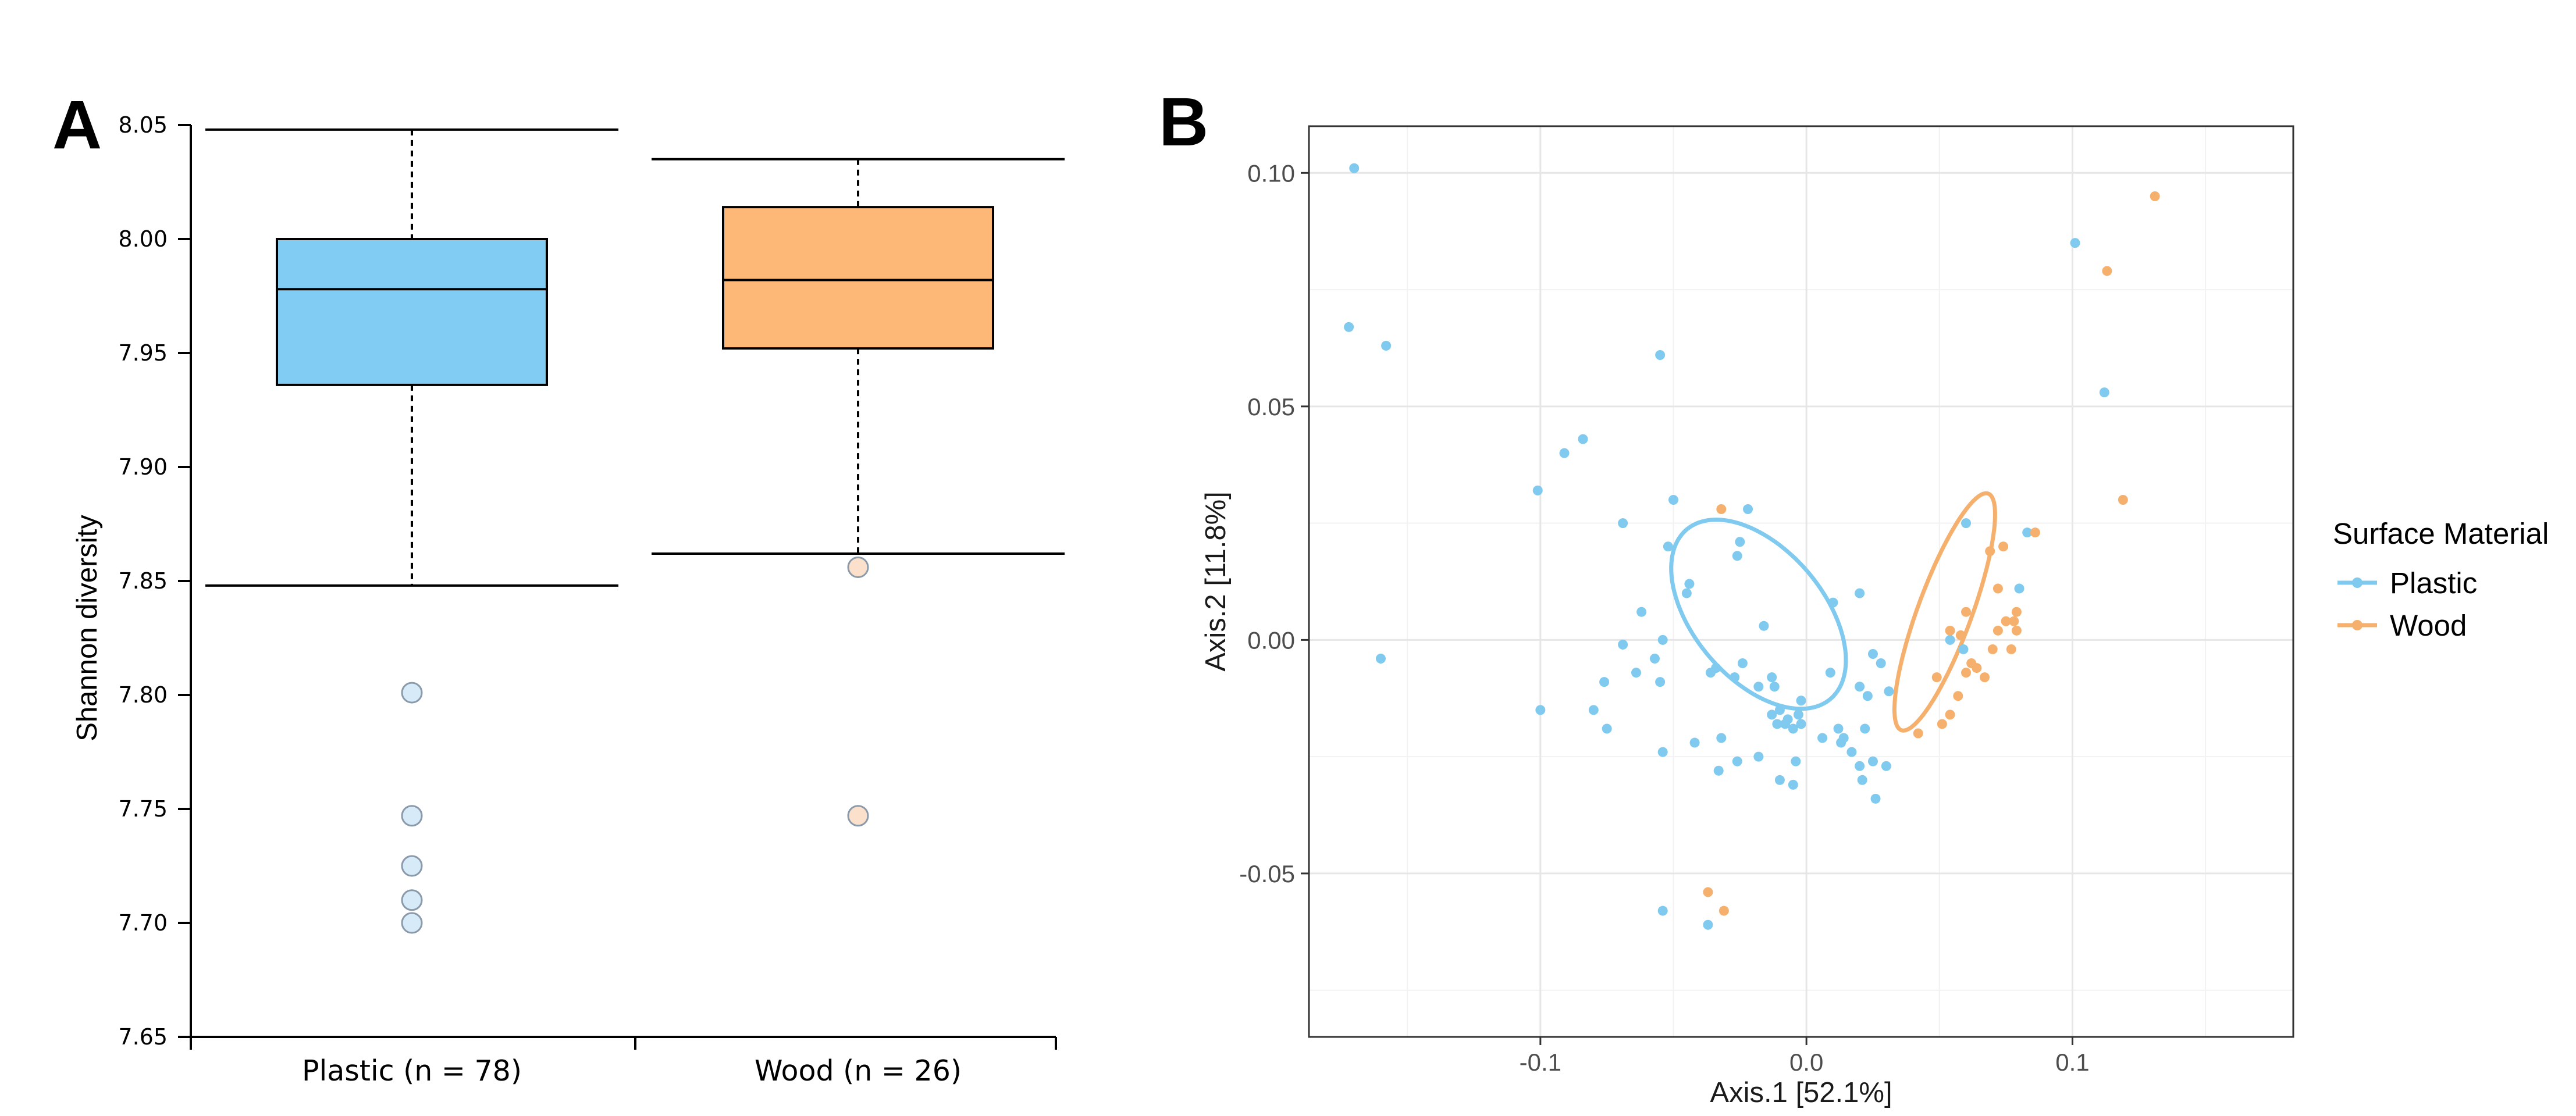 The image size is (2576, 1116). I want to click on y-tick-label: -0.05, so click(1267, 874).